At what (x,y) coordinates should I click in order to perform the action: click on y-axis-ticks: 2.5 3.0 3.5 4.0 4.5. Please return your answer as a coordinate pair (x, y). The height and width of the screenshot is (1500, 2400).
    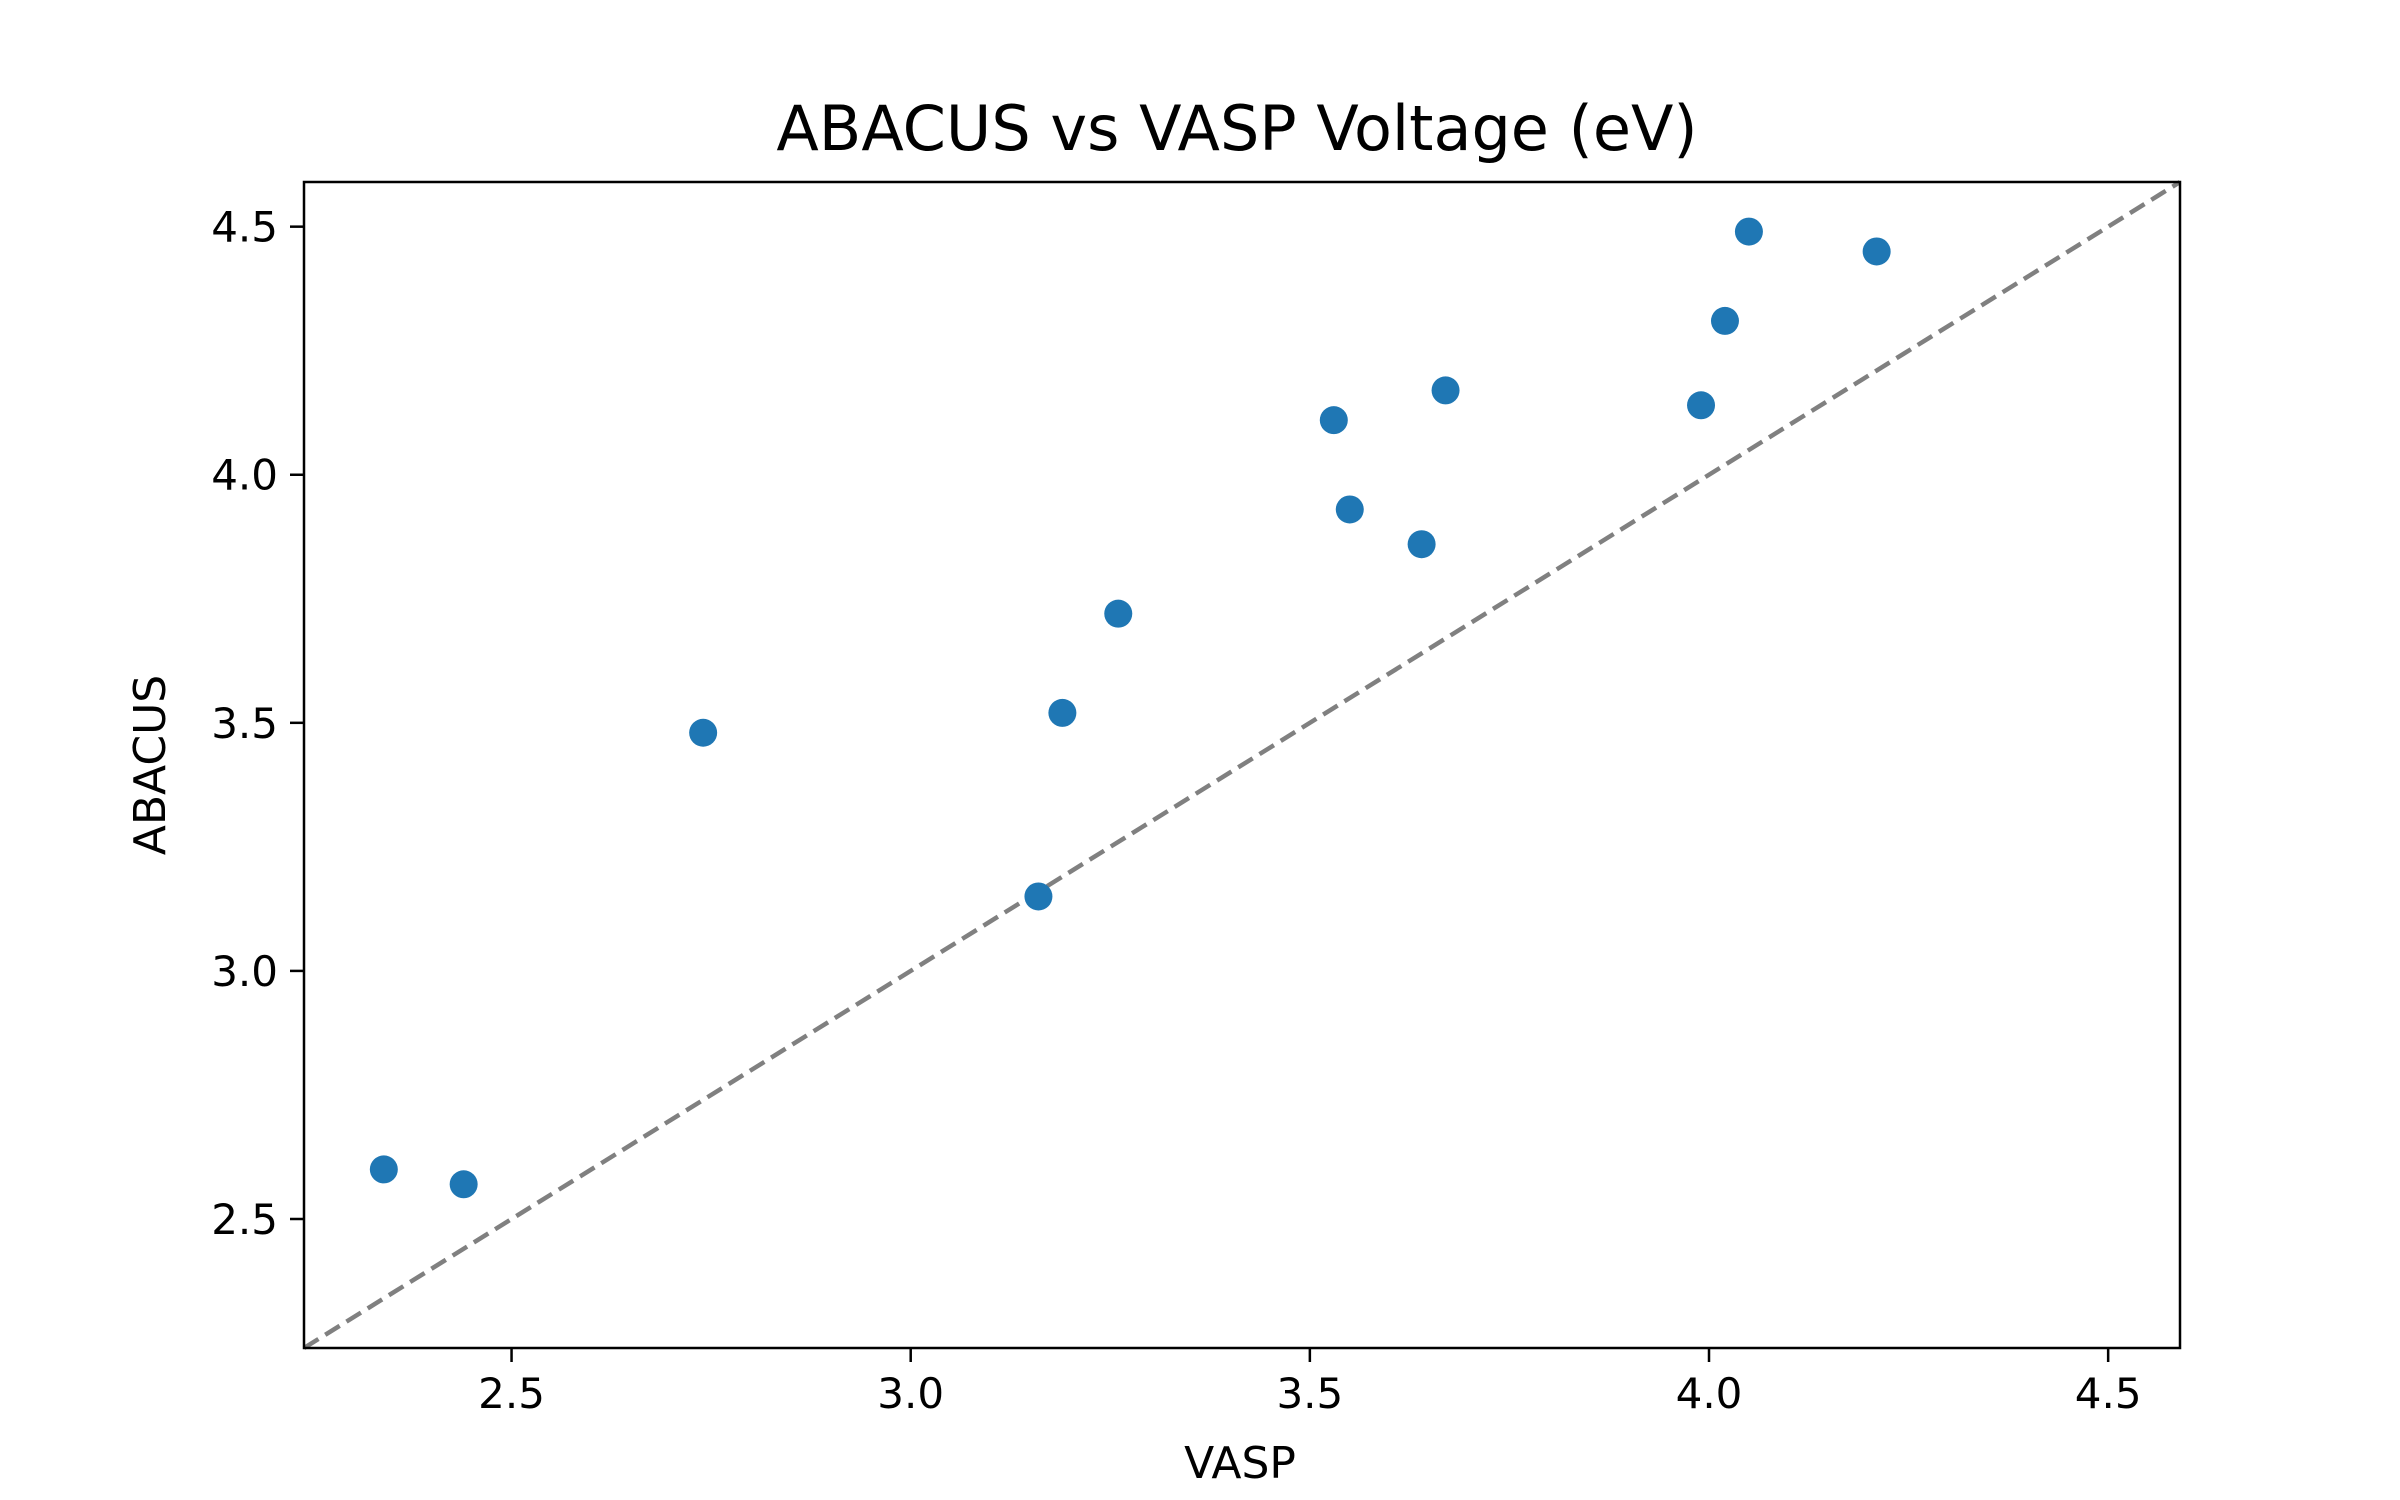
    Looking at the image, I should click on (257, 723).